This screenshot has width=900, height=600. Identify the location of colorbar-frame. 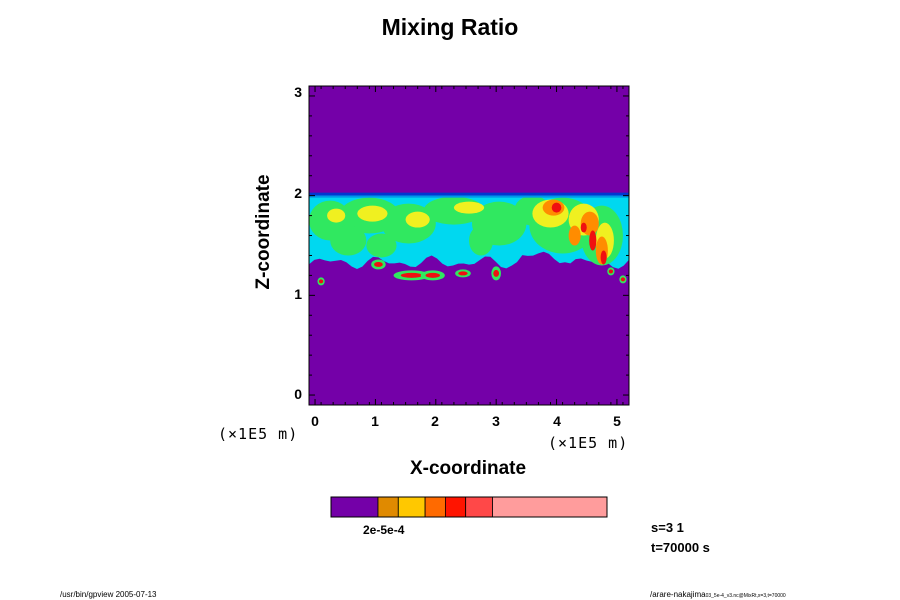
(469, 507).